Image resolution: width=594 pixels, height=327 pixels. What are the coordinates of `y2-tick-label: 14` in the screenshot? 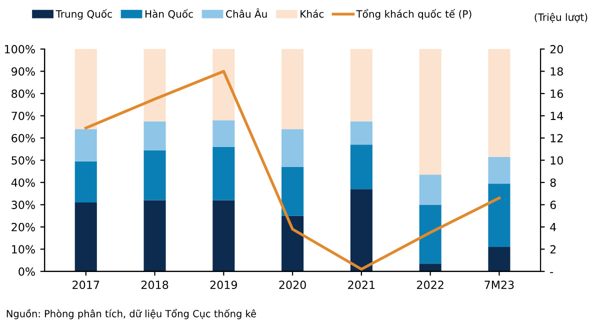 It's located at (557, 116).